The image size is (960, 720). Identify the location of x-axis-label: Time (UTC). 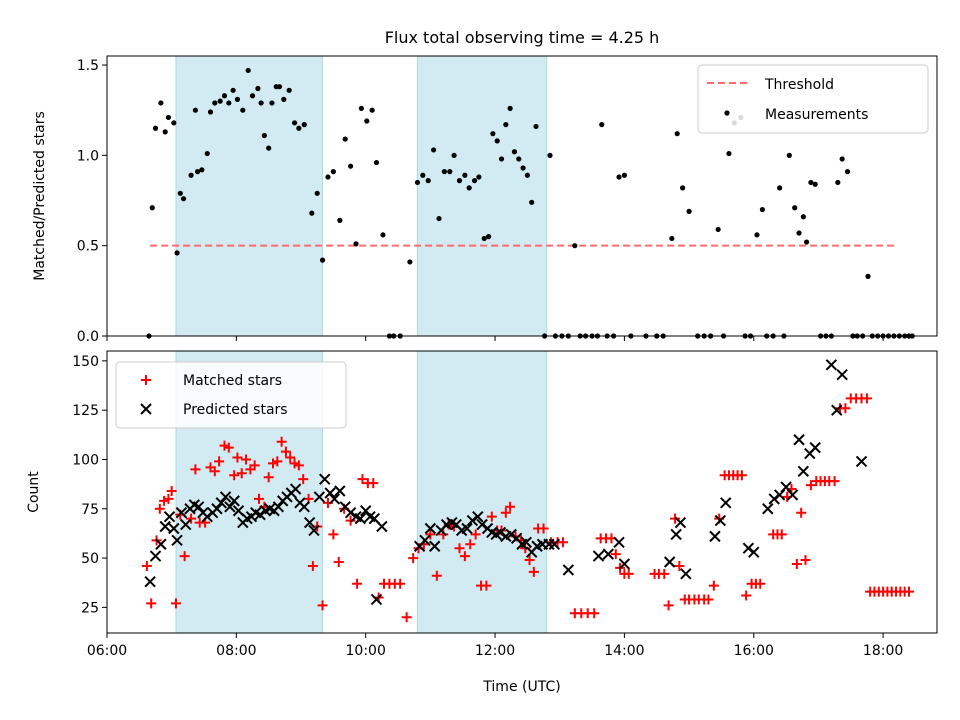
(521, 687).